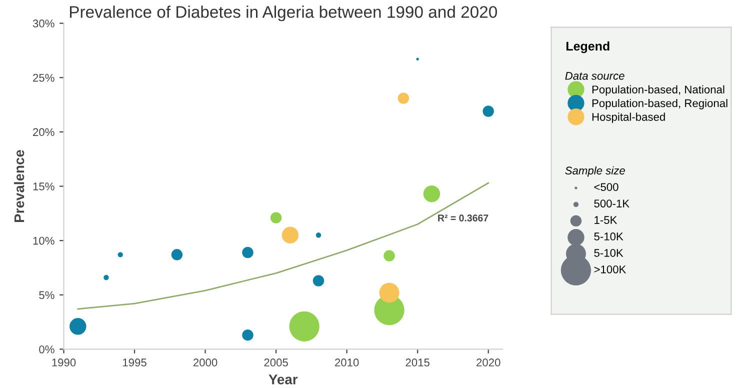 This screenshot has height=388, width=750. Describe the element at coordinates (606, 220) in the screenshot. I see `legend-label: 1-5K` at that location.